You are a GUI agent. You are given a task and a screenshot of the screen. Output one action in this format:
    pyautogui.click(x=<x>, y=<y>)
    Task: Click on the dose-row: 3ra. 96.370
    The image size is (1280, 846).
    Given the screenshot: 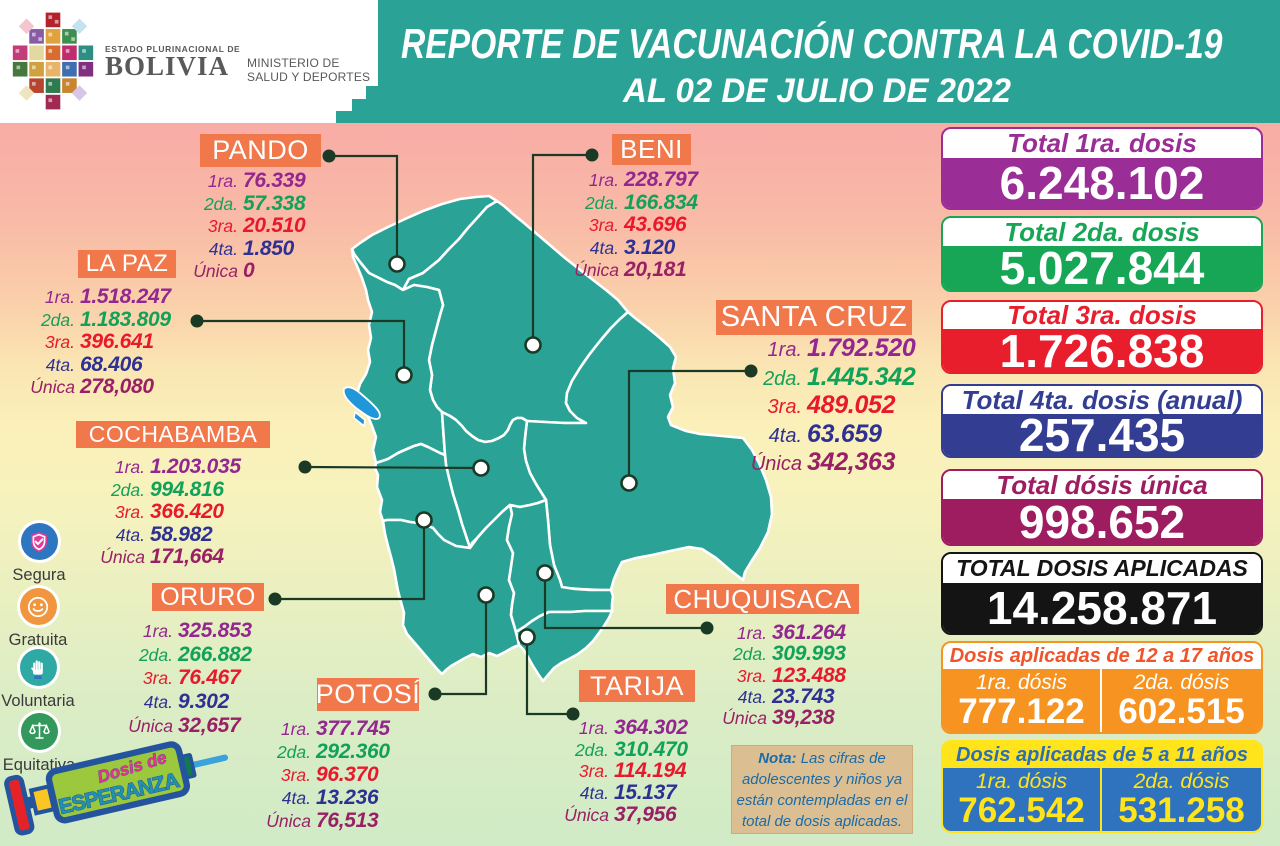 What is the action you would take?
    pyautogui.click(x=329, y=774)
    